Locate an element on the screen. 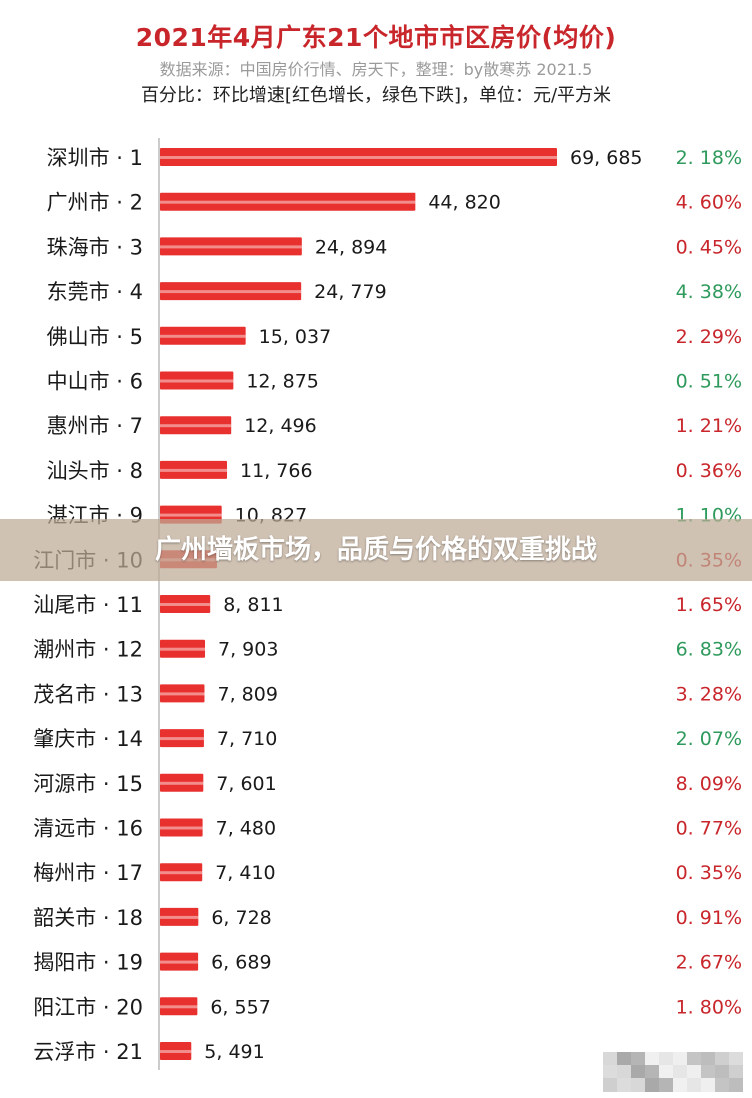 Image resolution: width=752 pixels, height=1098 pixels. change-label: 4. 38% is located at coordinates (709, 292).